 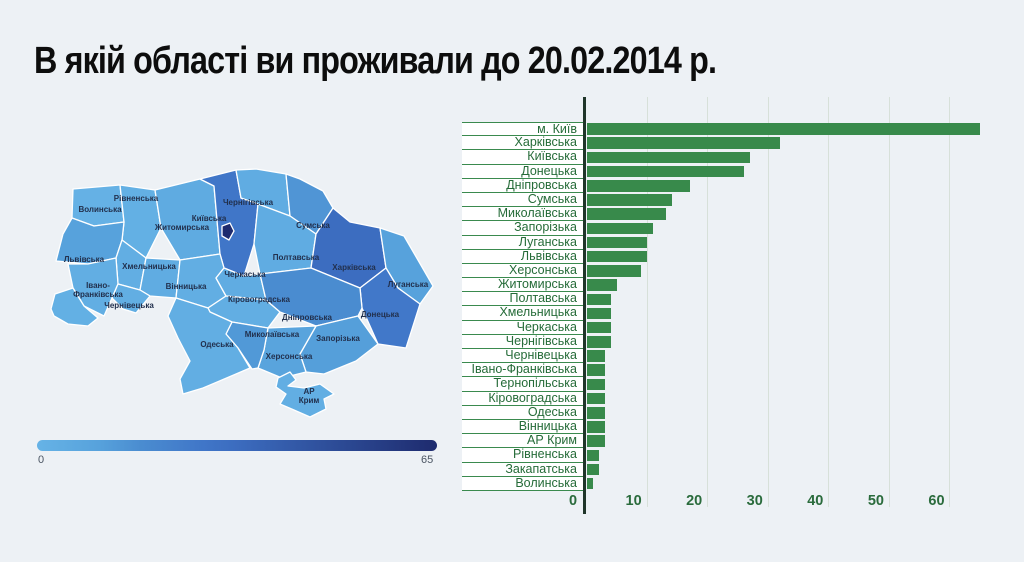 I want to click on region-odesa, so click(x=209, y=346).